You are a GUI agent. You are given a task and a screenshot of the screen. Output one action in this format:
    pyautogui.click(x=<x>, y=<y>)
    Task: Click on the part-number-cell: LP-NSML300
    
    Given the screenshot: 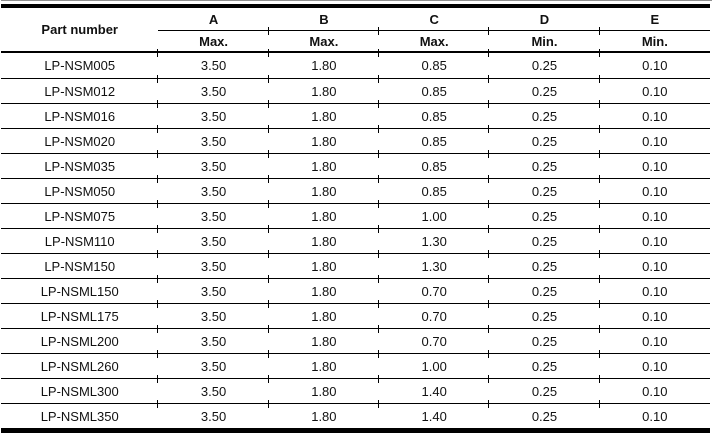 What is the action you would take?
    pyautogui.click(x=80, y=390)
    